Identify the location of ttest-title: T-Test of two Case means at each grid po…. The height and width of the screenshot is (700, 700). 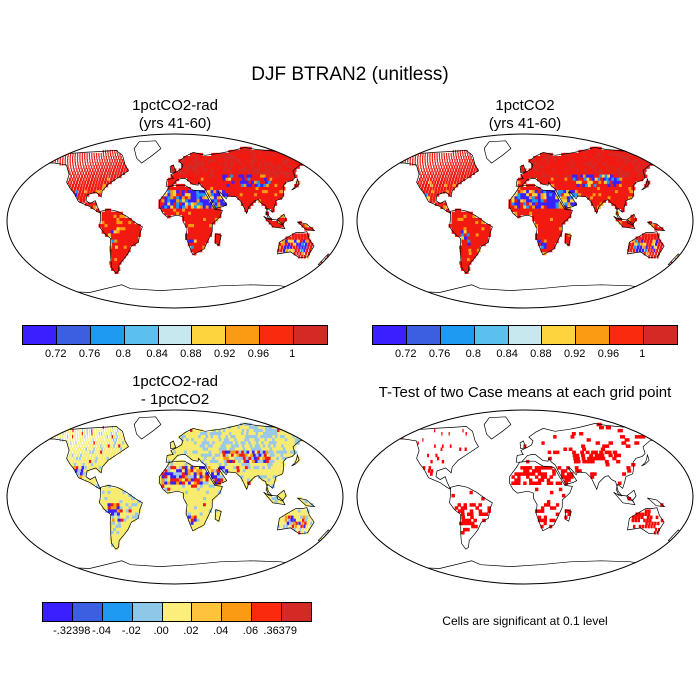
(525, 392).